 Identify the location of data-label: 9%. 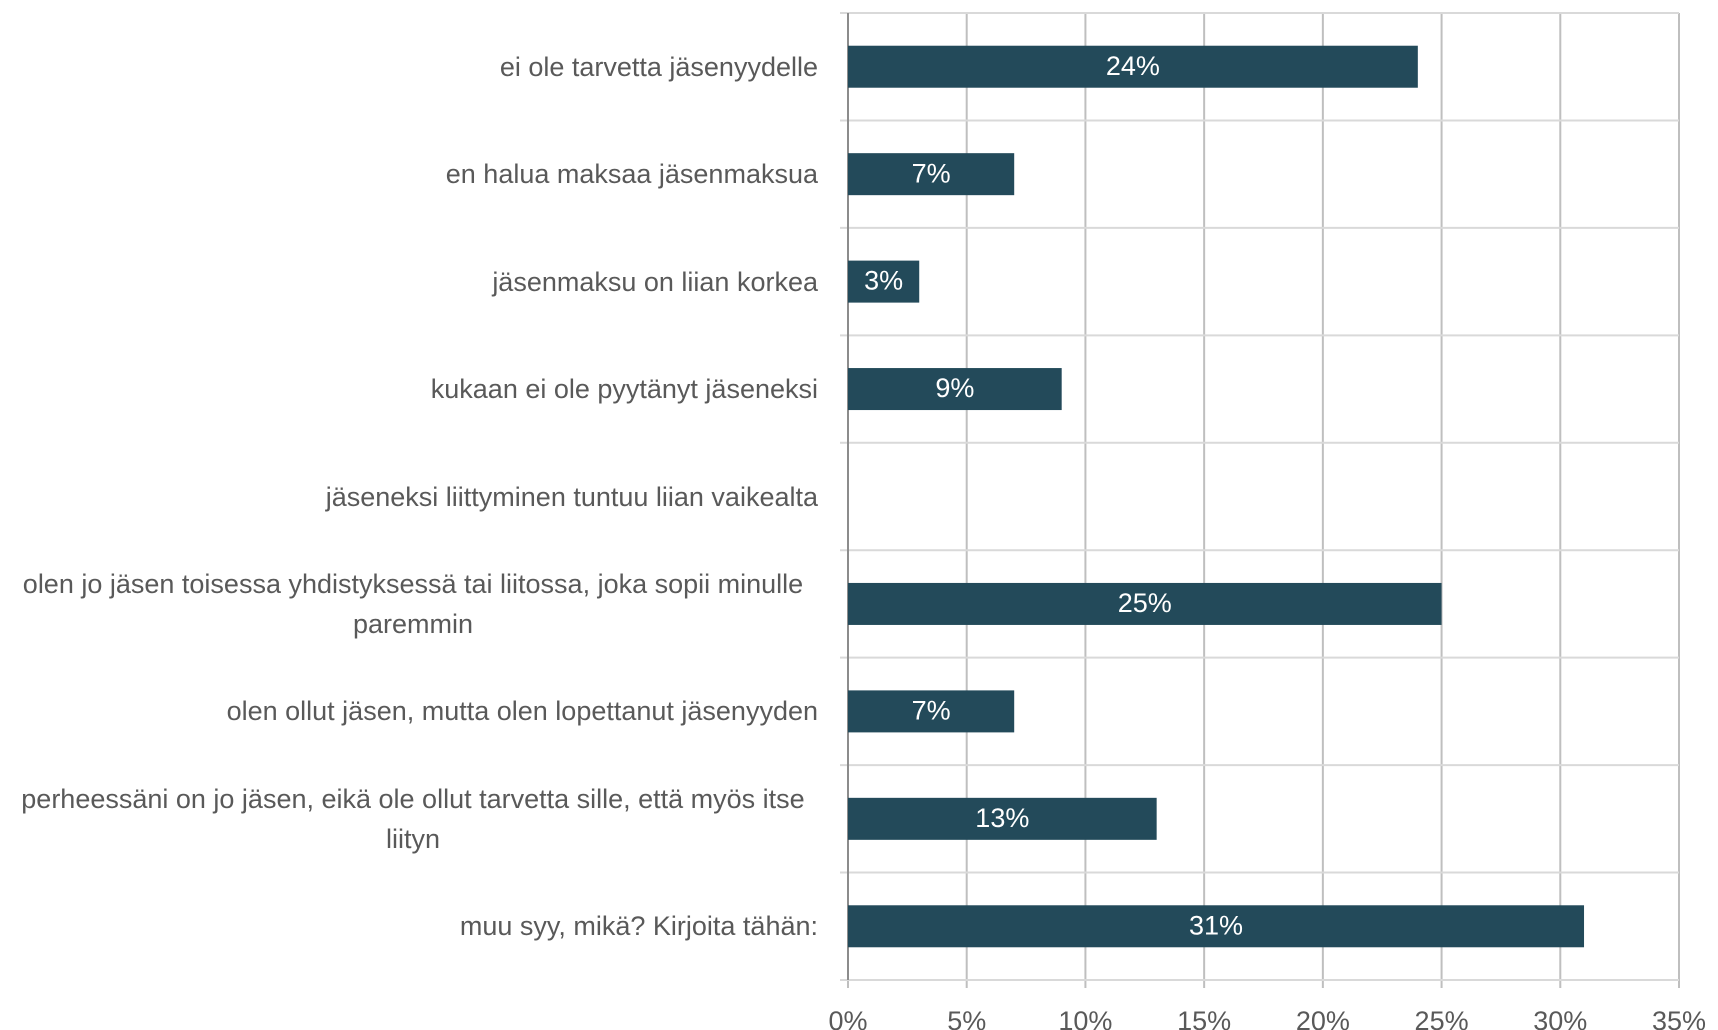
(954, 388).